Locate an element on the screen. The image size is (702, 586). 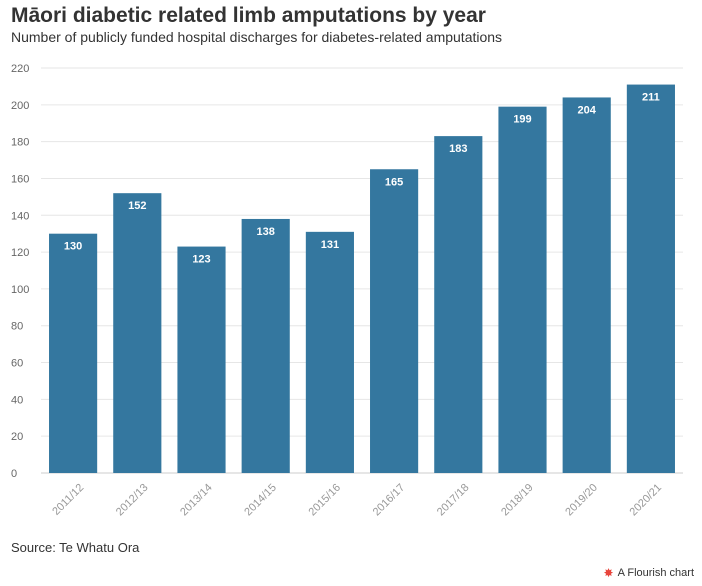
bar-value-label: 183 is located at coordinates (458, 149).